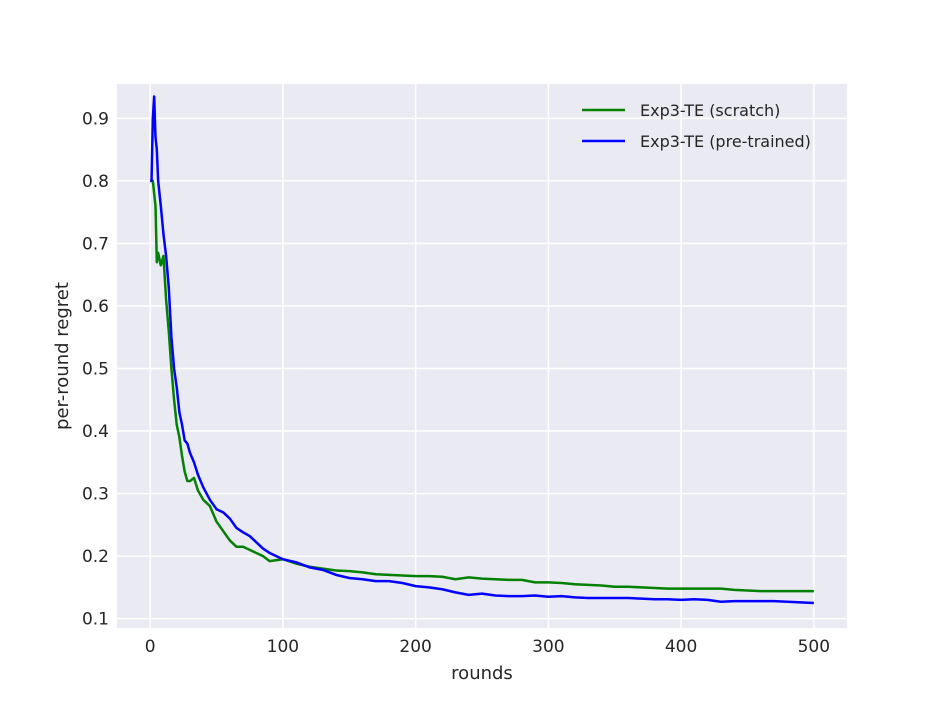 The height and width of the screenshot is (706, 942). I want to click on x-tick-label: 300, so click(548, 647).